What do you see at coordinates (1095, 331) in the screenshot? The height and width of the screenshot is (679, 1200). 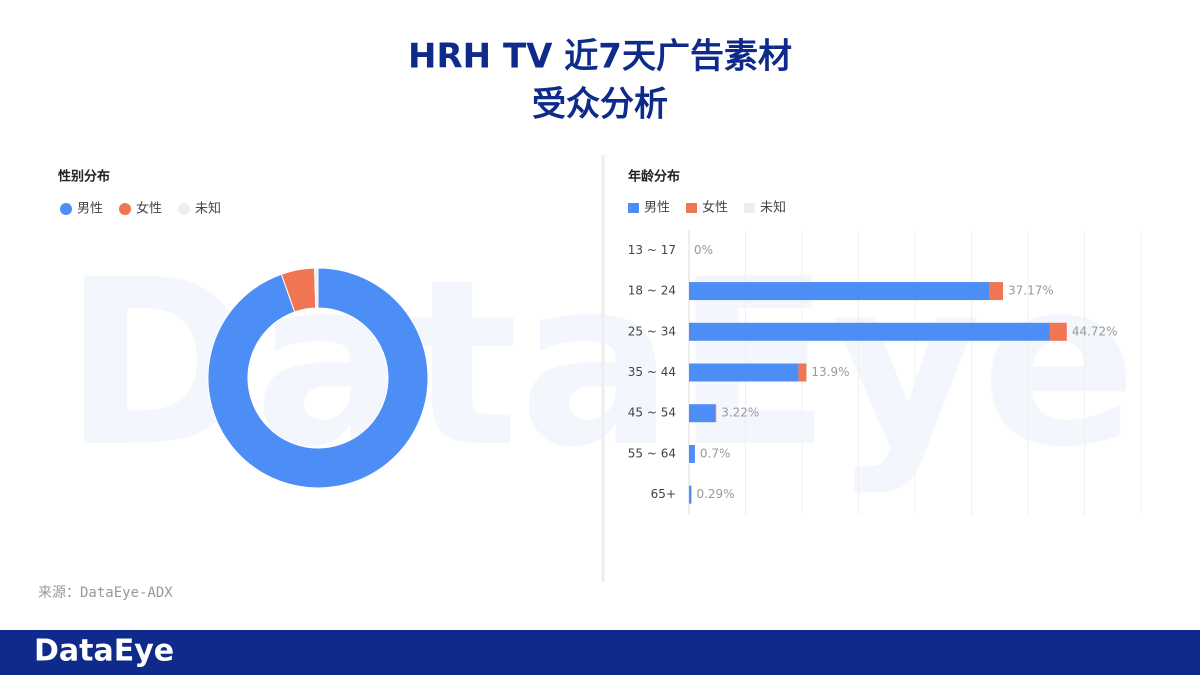 I see `total-label: 44.72%` at bounding box center [1095, 331].